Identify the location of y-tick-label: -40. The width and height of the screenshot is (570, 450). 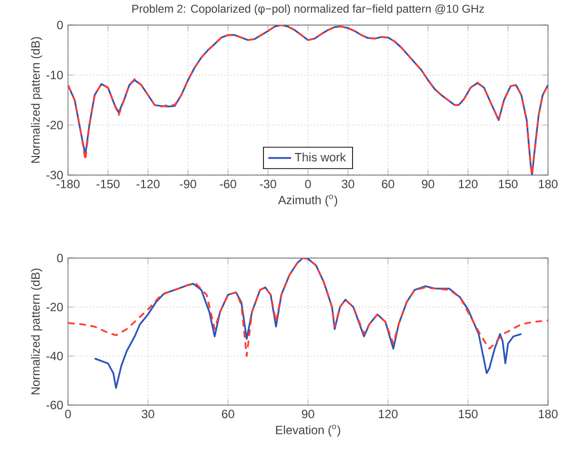
(54, 356).